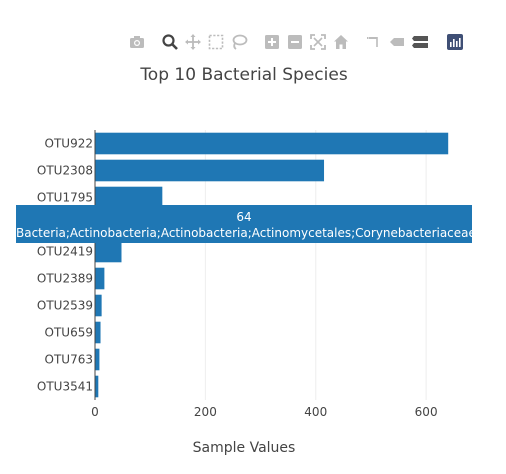 Image resolution: width=506 pixels, height=474 pixels. I want to click on x-tick-label: 0, so click(95, 412).